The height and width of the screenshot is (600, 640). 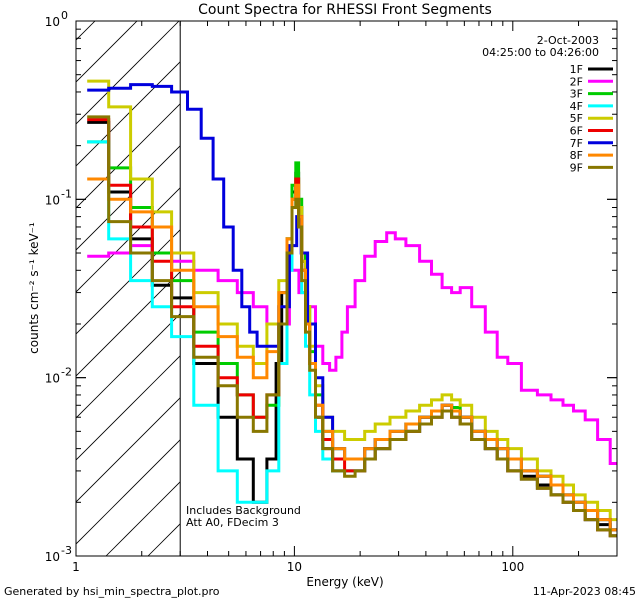 What do you see at coordinates (512, 567) in the screenshot?
I see `x-tick-label: 100` at bounding box center [512, 567].